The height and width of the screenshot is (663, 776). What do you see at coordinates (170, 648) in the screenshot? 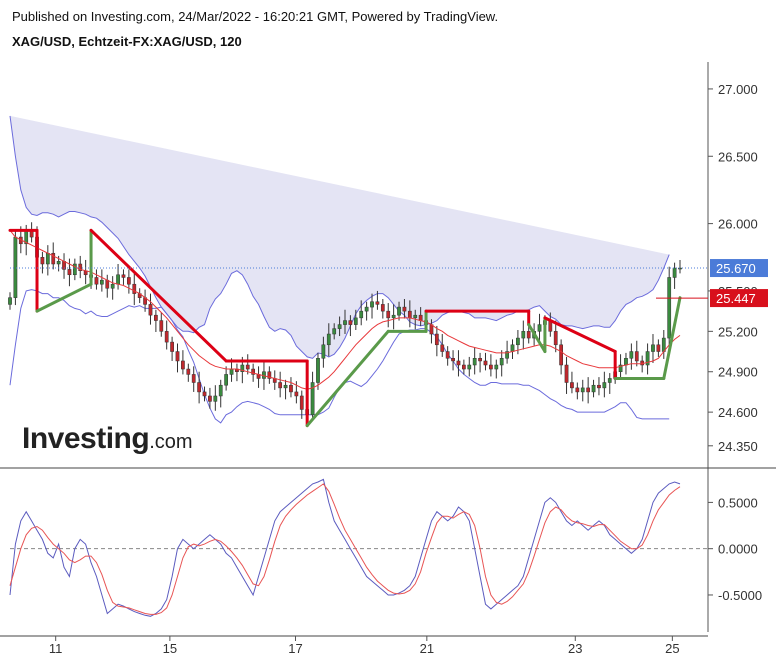
I see `time-tick-label: 15` at bounding box center [170, 648].